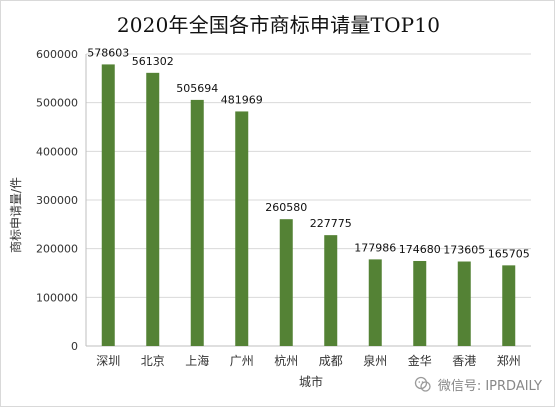  What do you see at coordinates (420, 249) in the screenshot?
I see `bar-data-label: 174680` at bounding box center [420, 249].